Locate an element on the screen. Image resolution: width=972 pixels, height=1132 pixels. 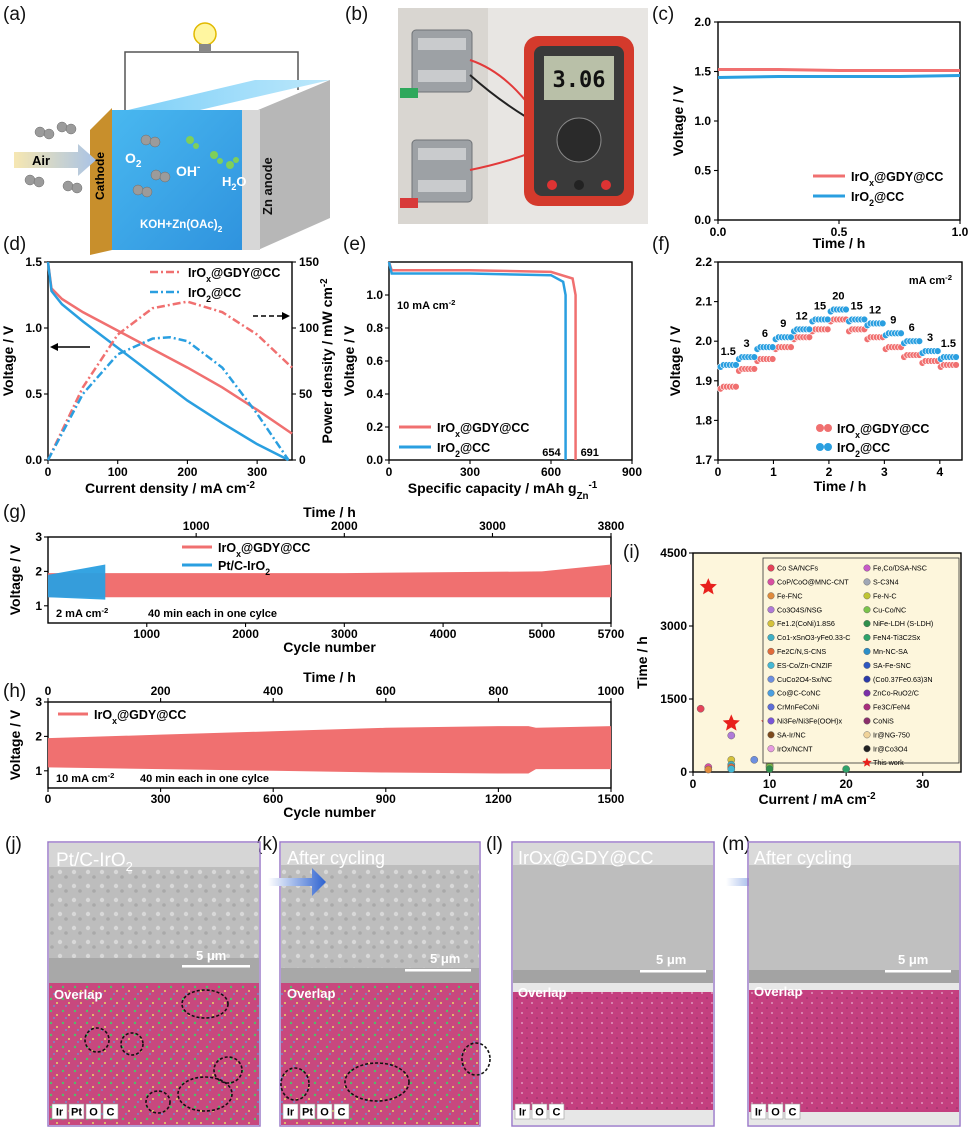
rate-label: 15 is located at coordinates (820, 306).